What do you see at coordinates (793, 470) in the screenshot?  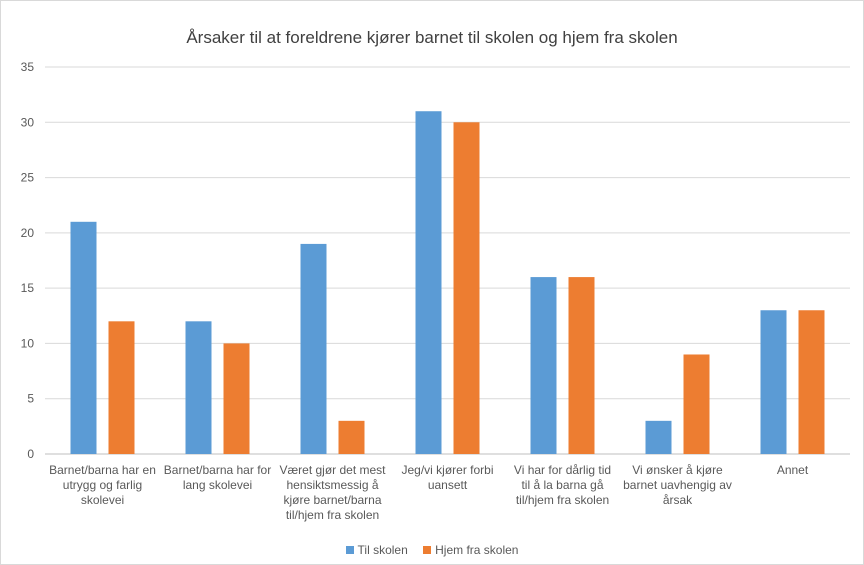 I see `category-label: Annet` at bounding box center [793, 470].